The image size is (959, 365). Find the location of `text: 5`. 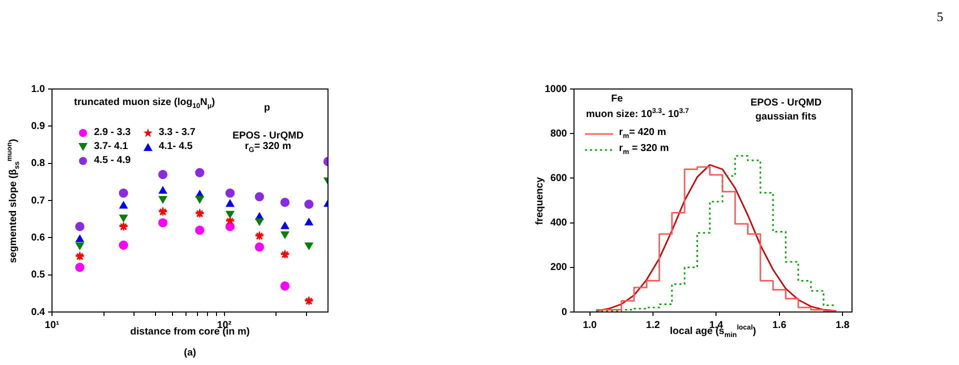

text: 5 is located at coordinates (940, 17).